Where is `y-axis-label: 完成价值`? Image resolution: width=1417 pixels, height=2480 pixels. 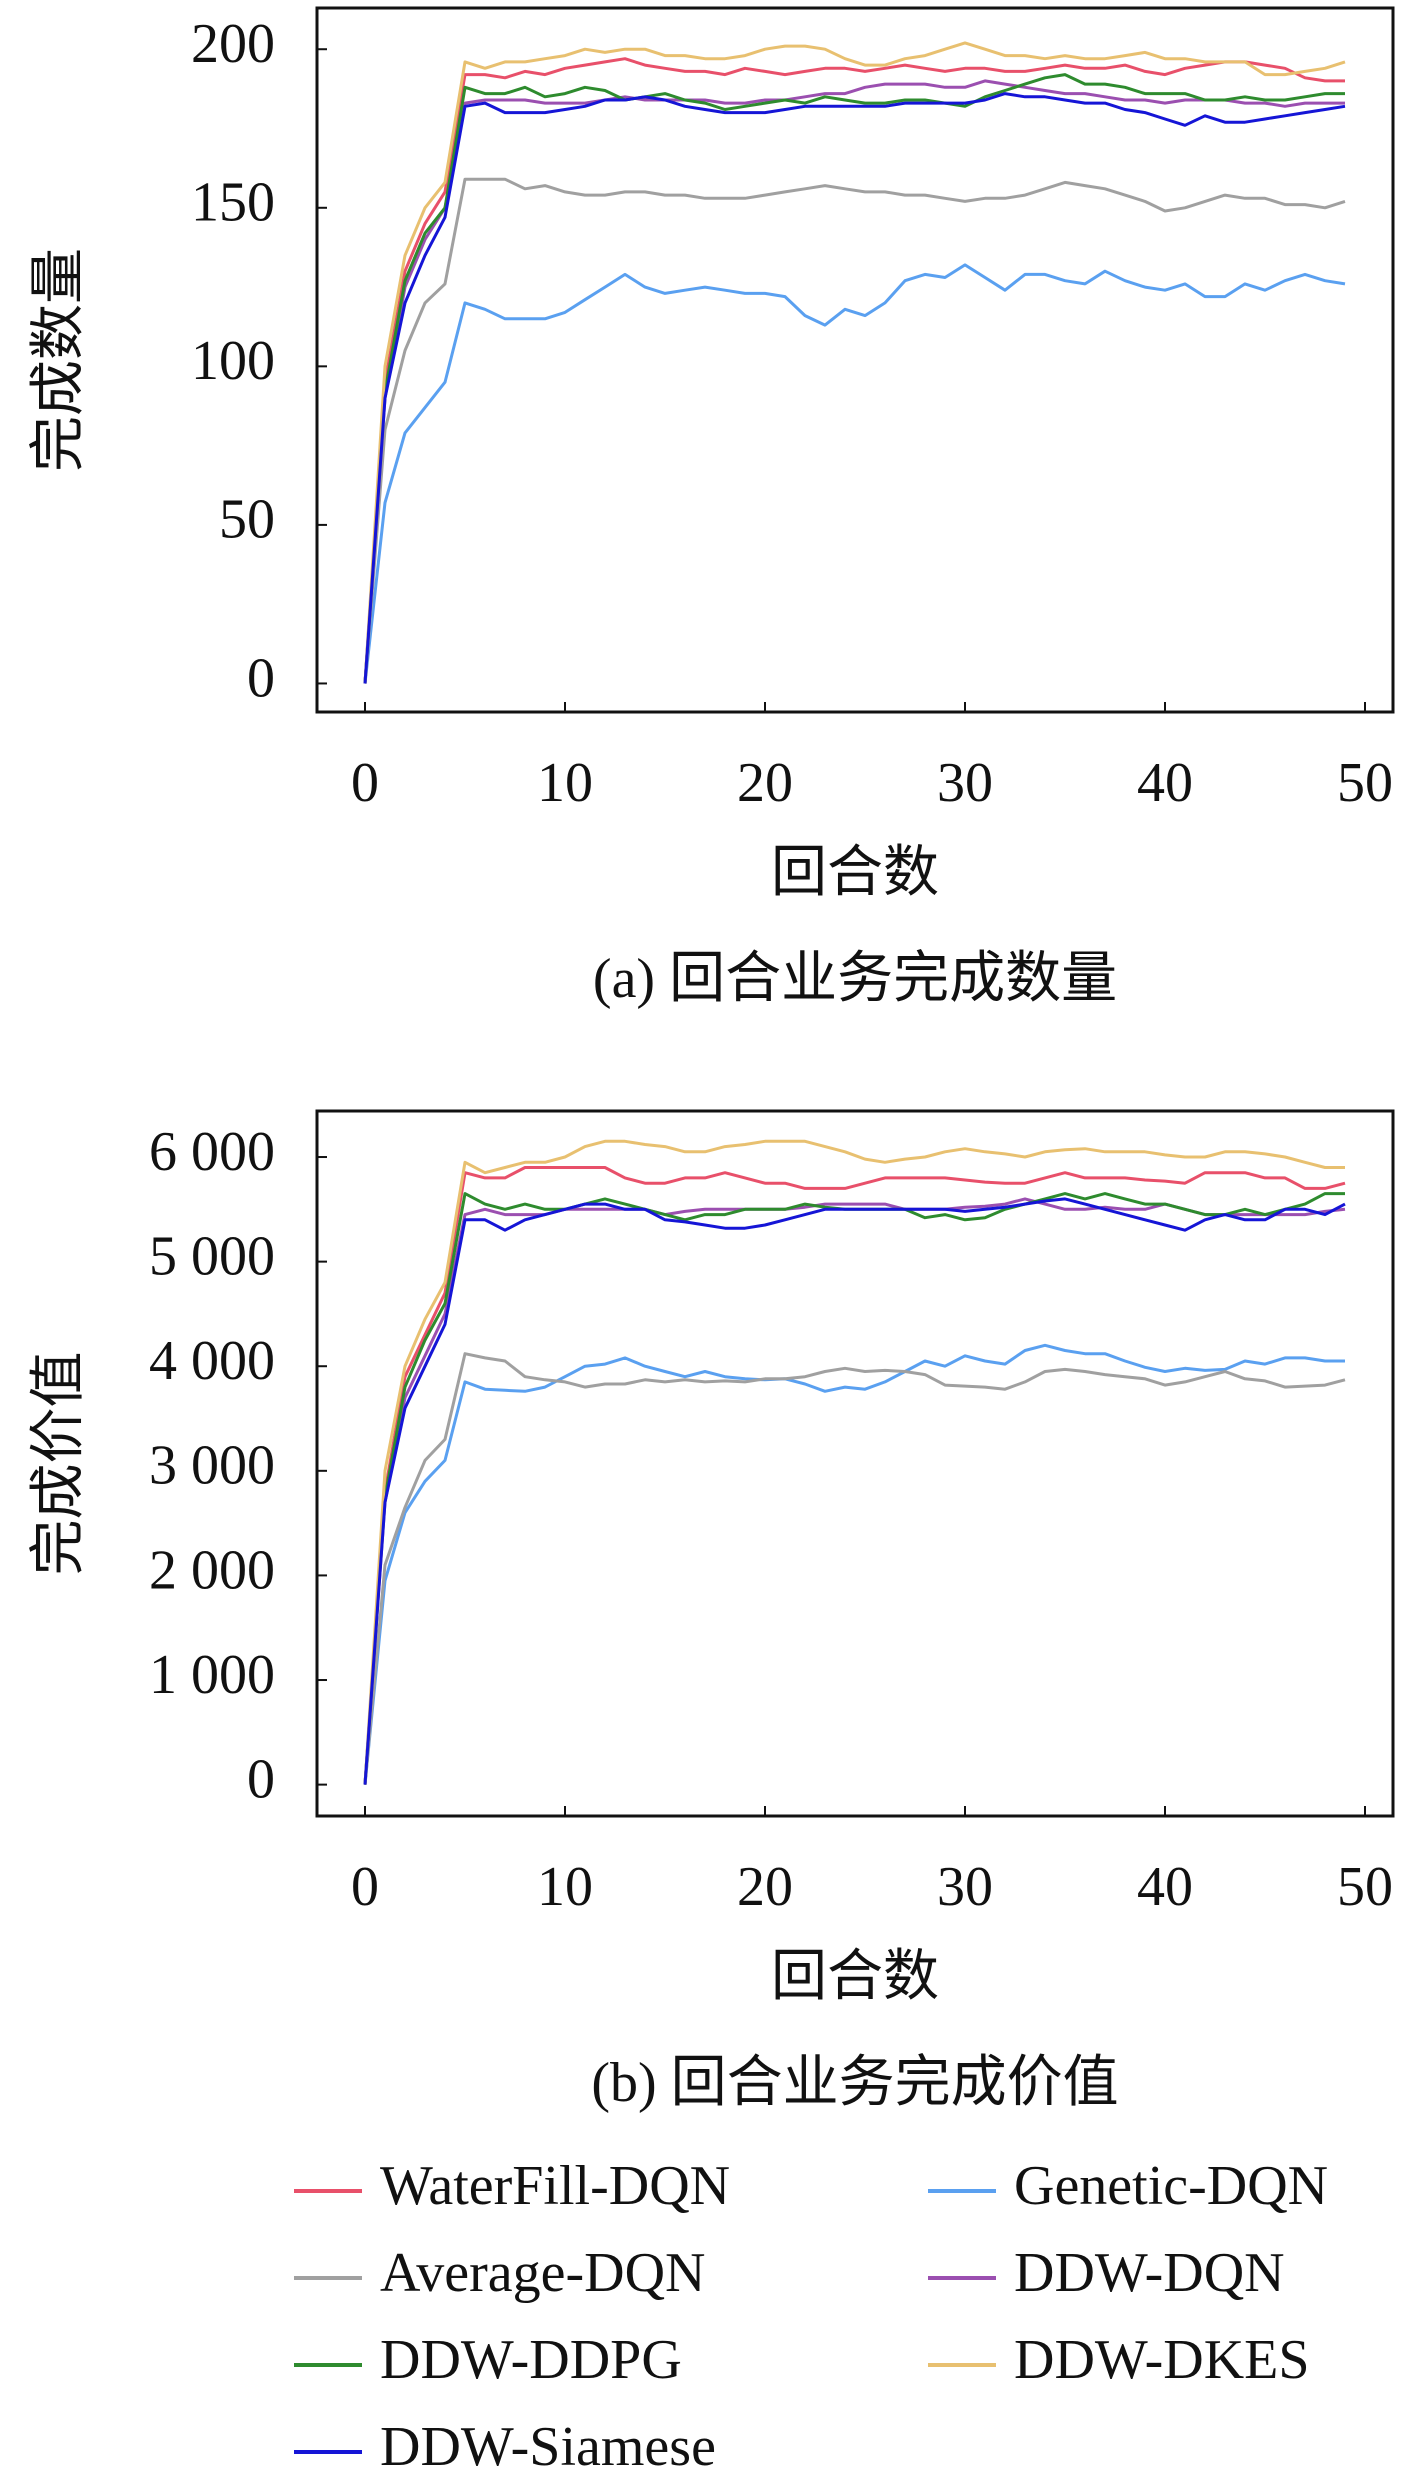
y-axis-label: 完成价值 is located at coordinates (59, 1464).